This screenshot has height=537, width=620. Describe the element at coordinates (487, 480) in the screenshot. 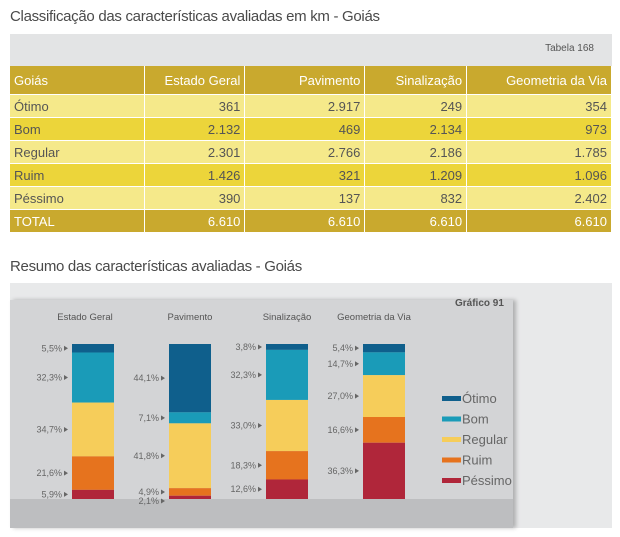

I see `legend-label: Péssimo` at that location.